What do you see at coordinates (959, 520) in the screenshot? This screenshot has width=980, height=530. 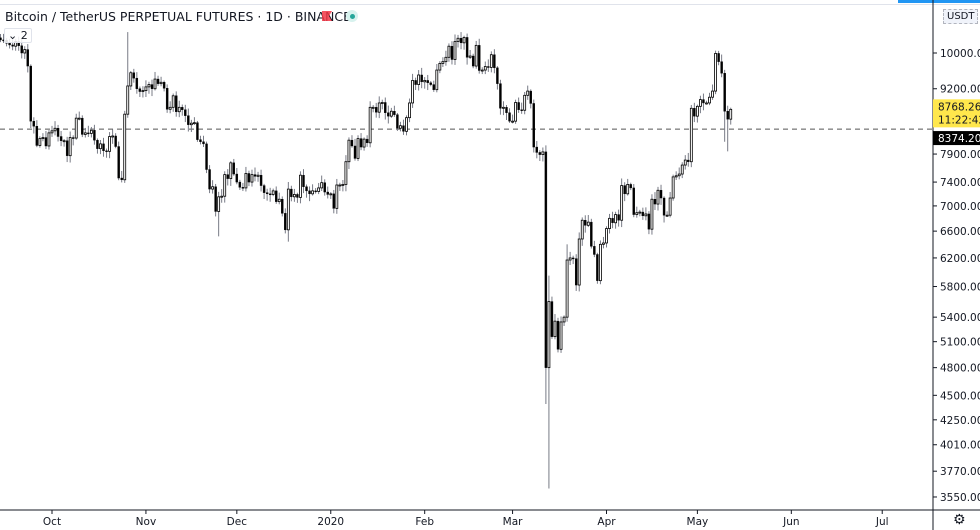 I see `gear-icon: ⚙` at bounding box center [959, 520].